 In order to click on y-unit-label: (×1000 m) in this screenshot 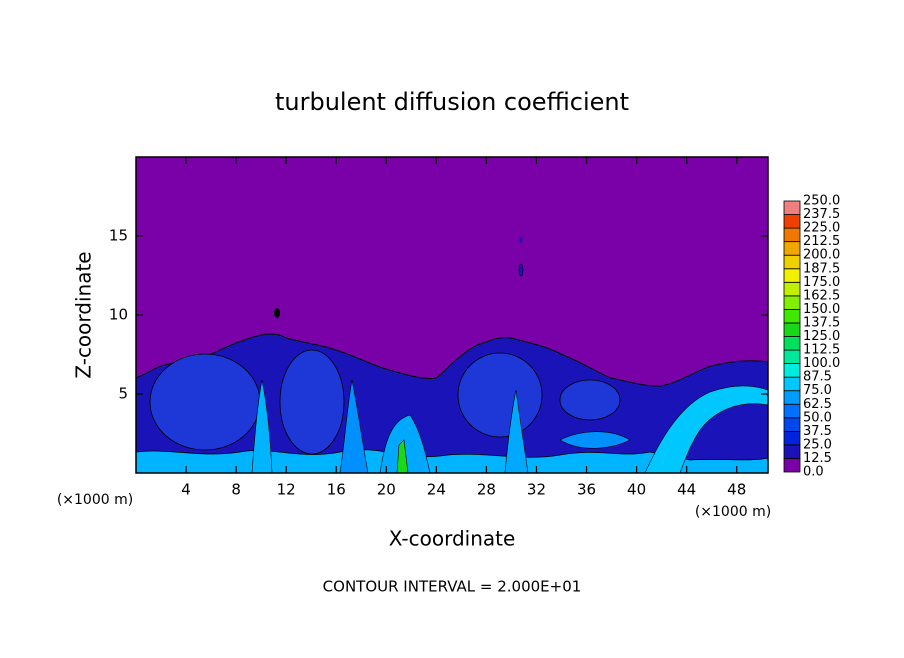, I will do `click(95, 500)`.